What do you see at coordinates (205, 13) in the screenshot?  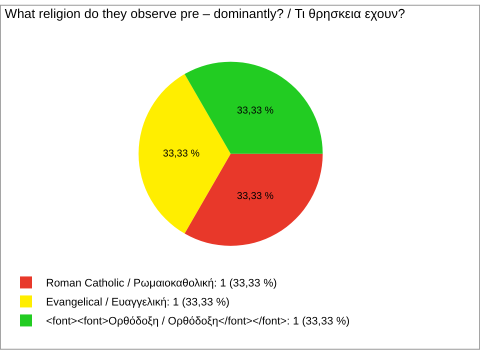 I see `chart-title: What religion do they observe pre – dominantly? / Τι θρησκεια εχουν?` at bounding box center [205, 13].